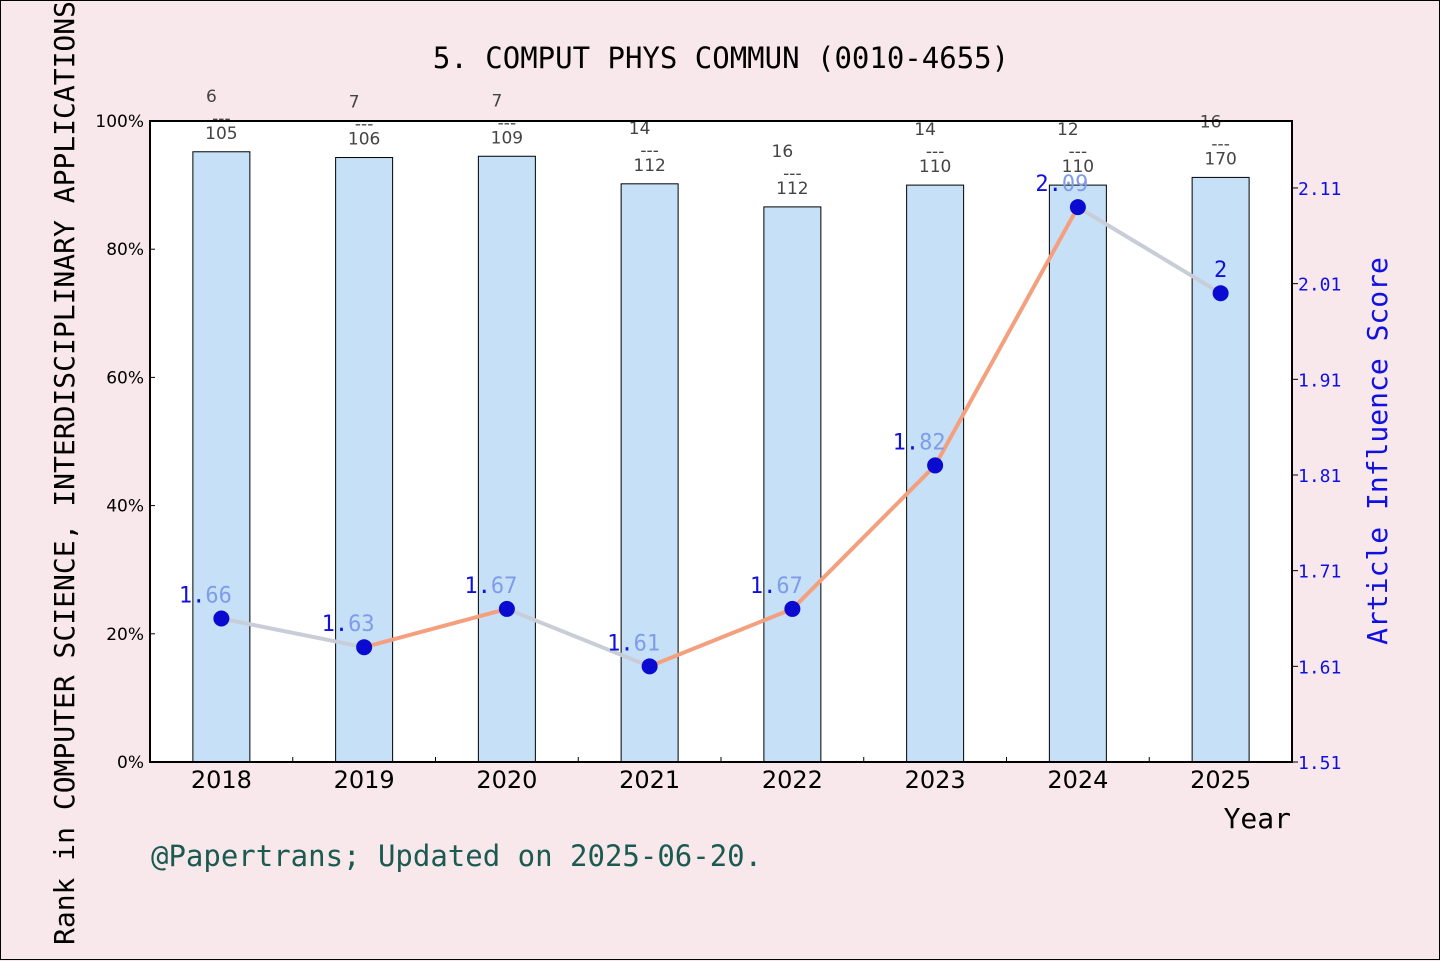 The width and height of the screenshot is (1440, 961). What do you see at coordinates (1078, 167) in the screenshot?
I see `rank-total-2024: 110` at bounding box center [1078, 167].